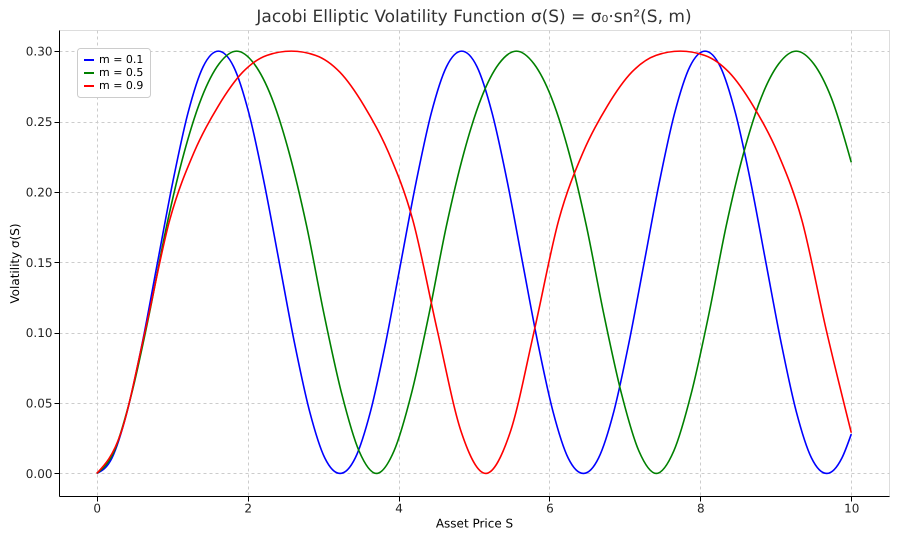  I want to click on legend-label: m = 0.5, so click(121, 72).